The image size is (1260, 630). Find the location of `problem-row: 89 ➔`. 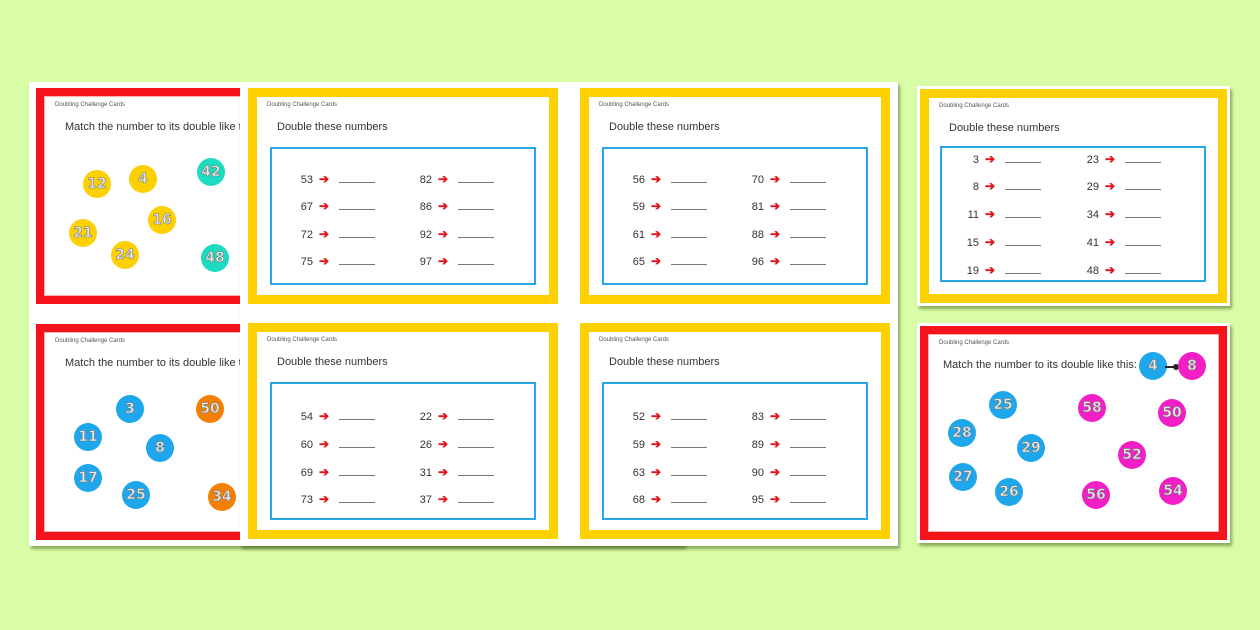

problem-row: 89 ➔ is located at coordinates (785, 444).